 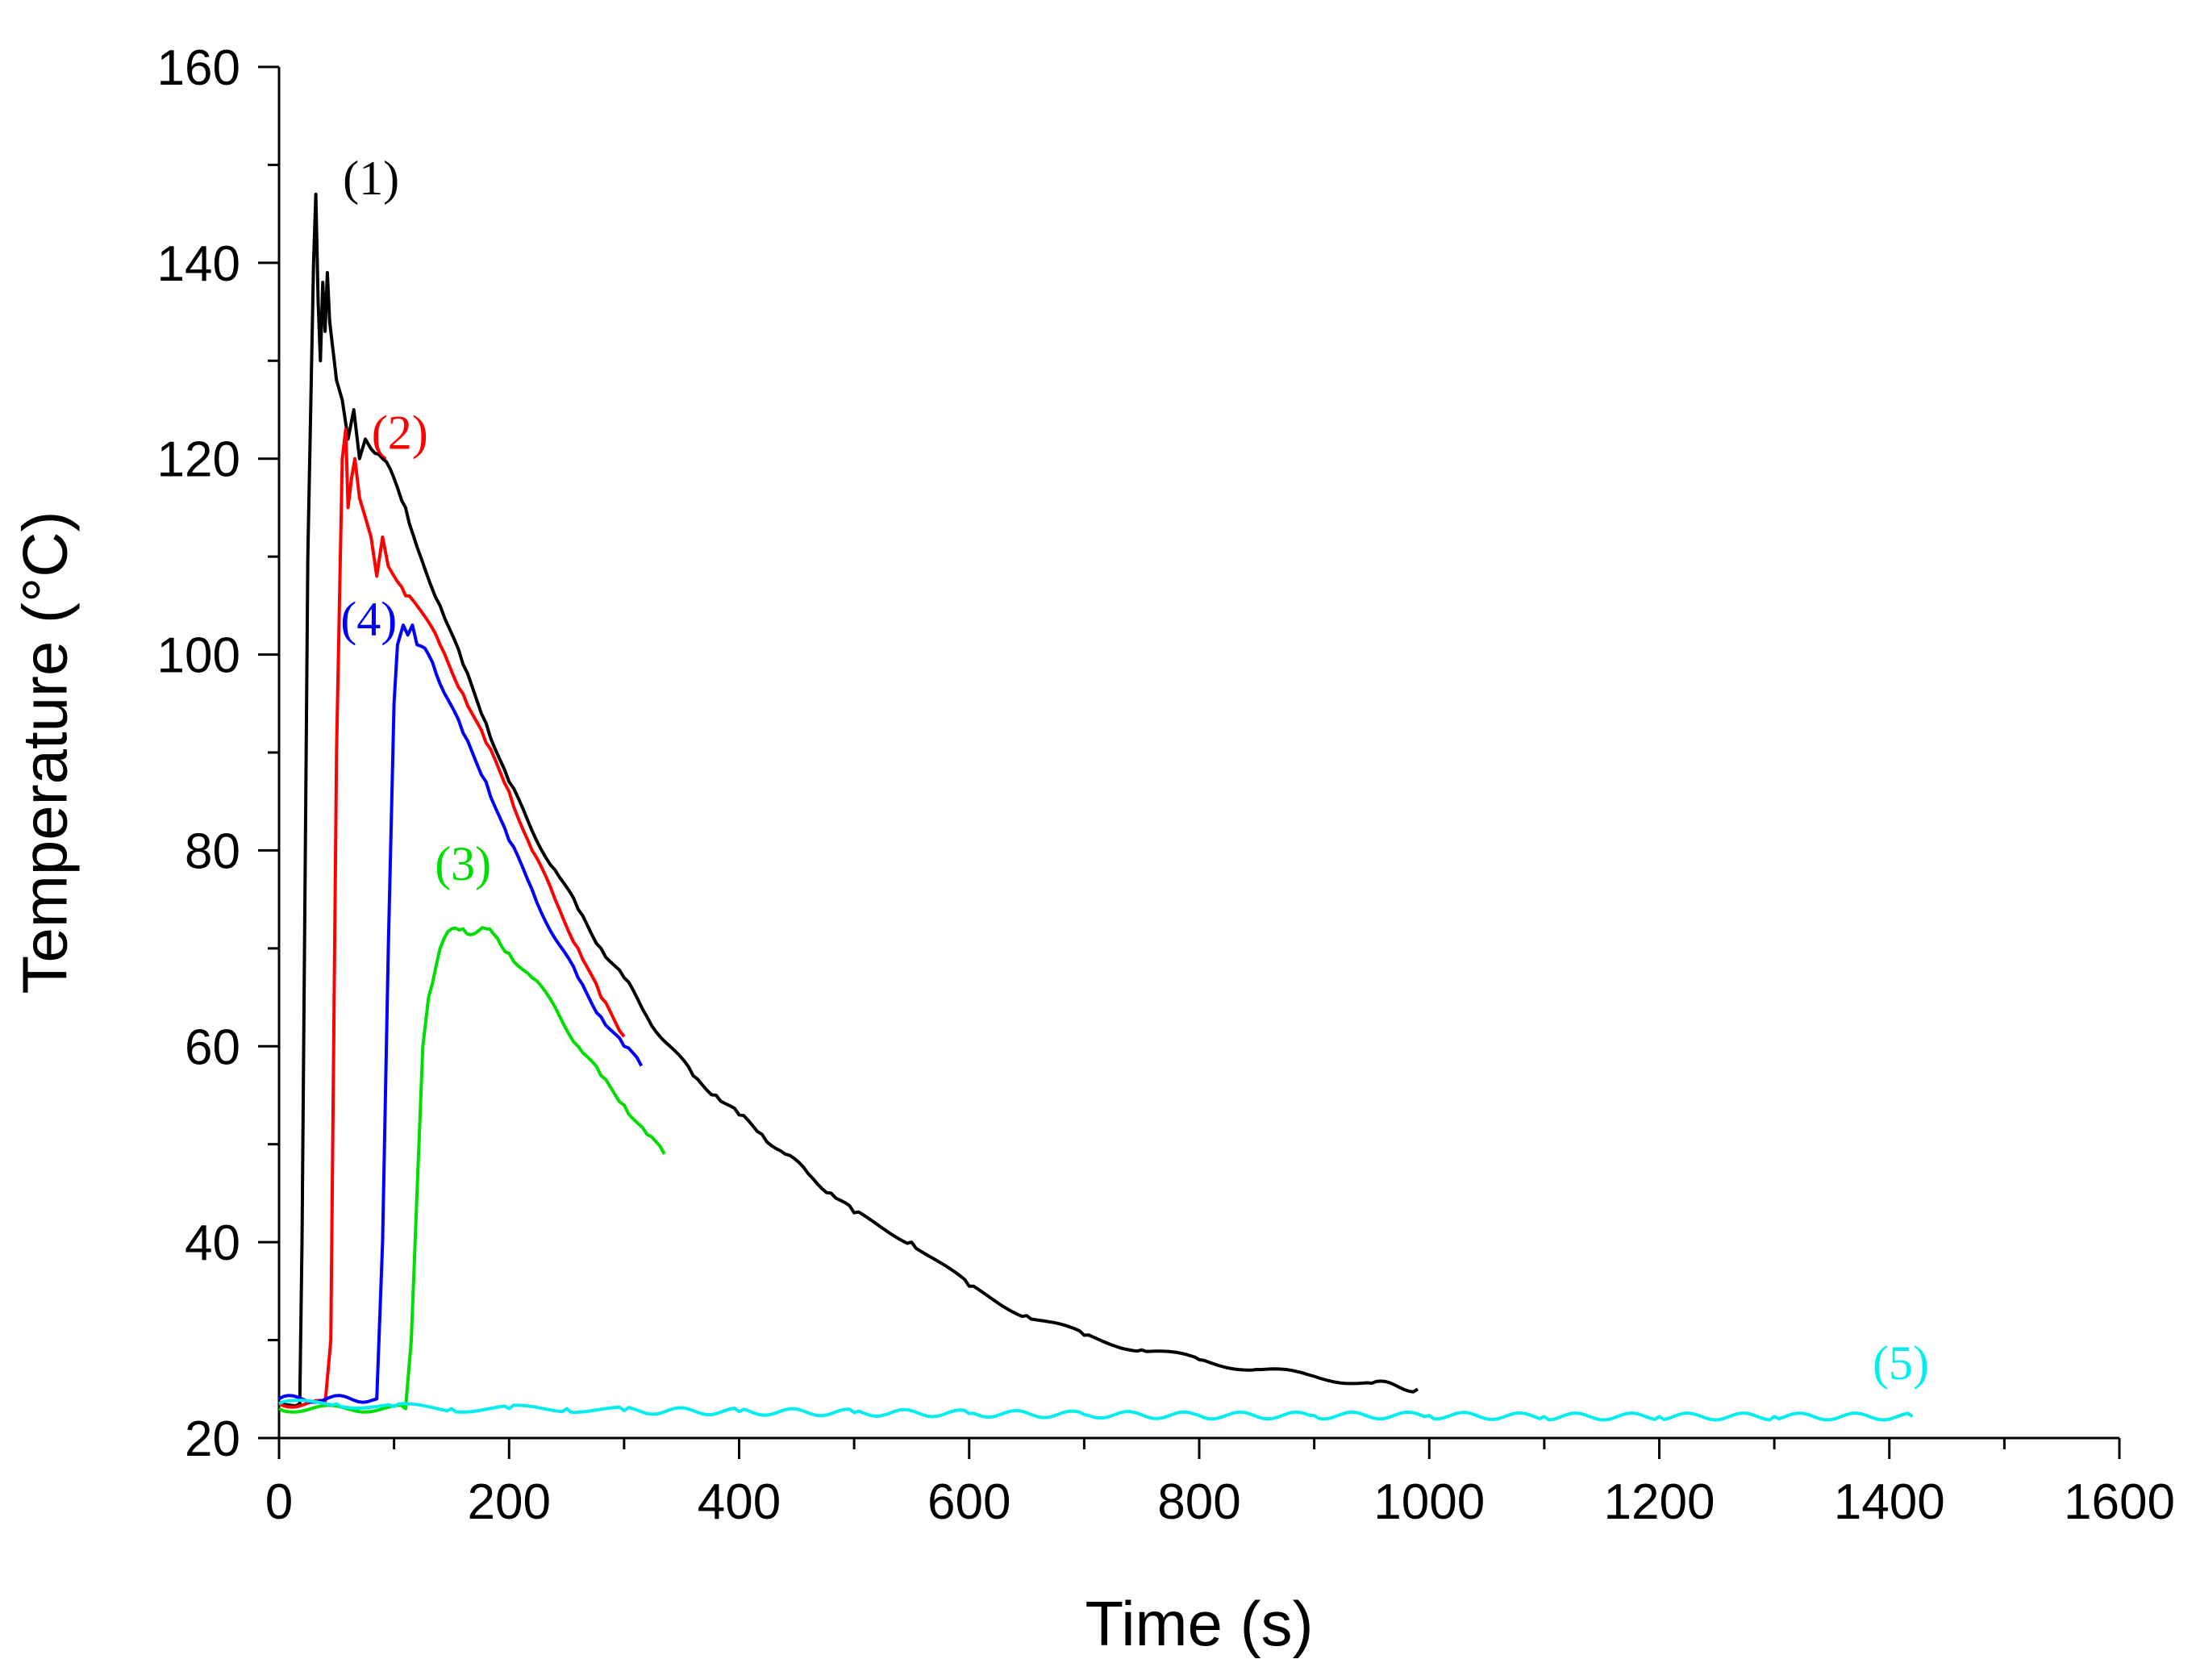 I want to click on y-tick-label: 20, so click(x=212, y=1439).